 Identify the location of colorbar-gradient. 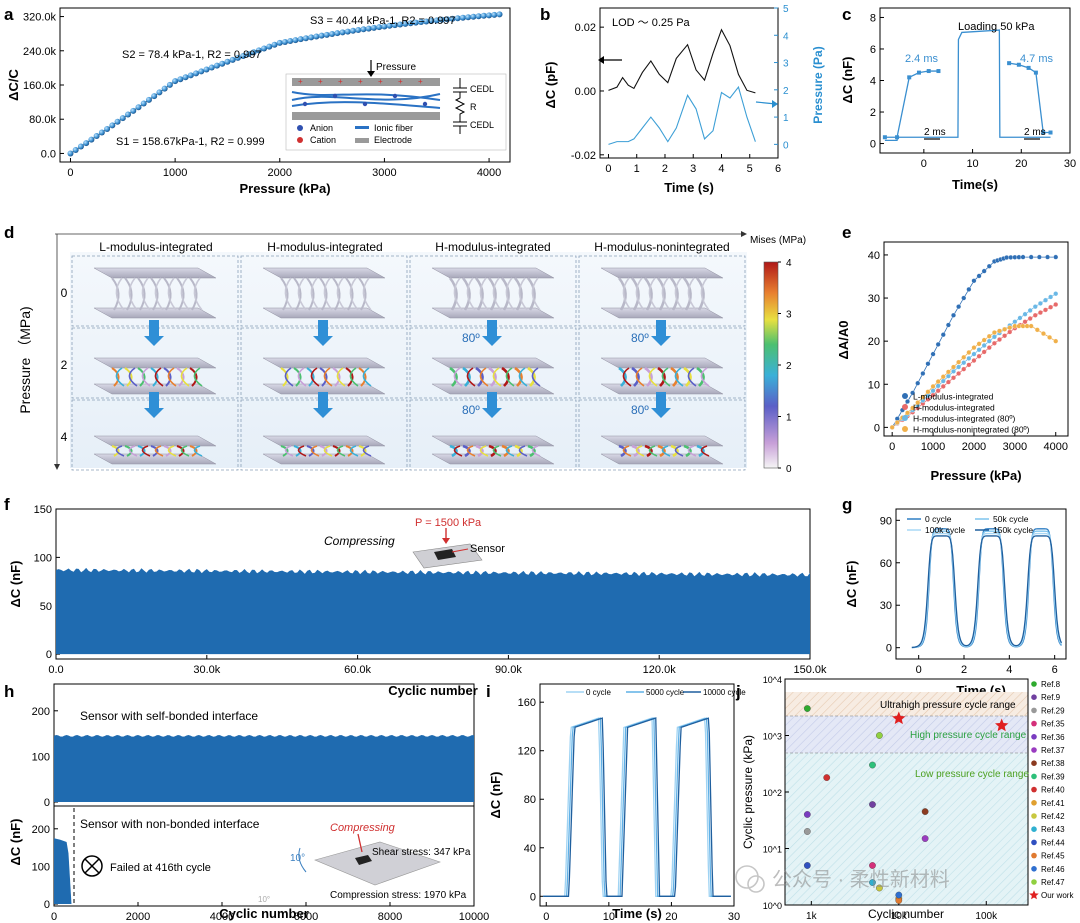
(771, 365).